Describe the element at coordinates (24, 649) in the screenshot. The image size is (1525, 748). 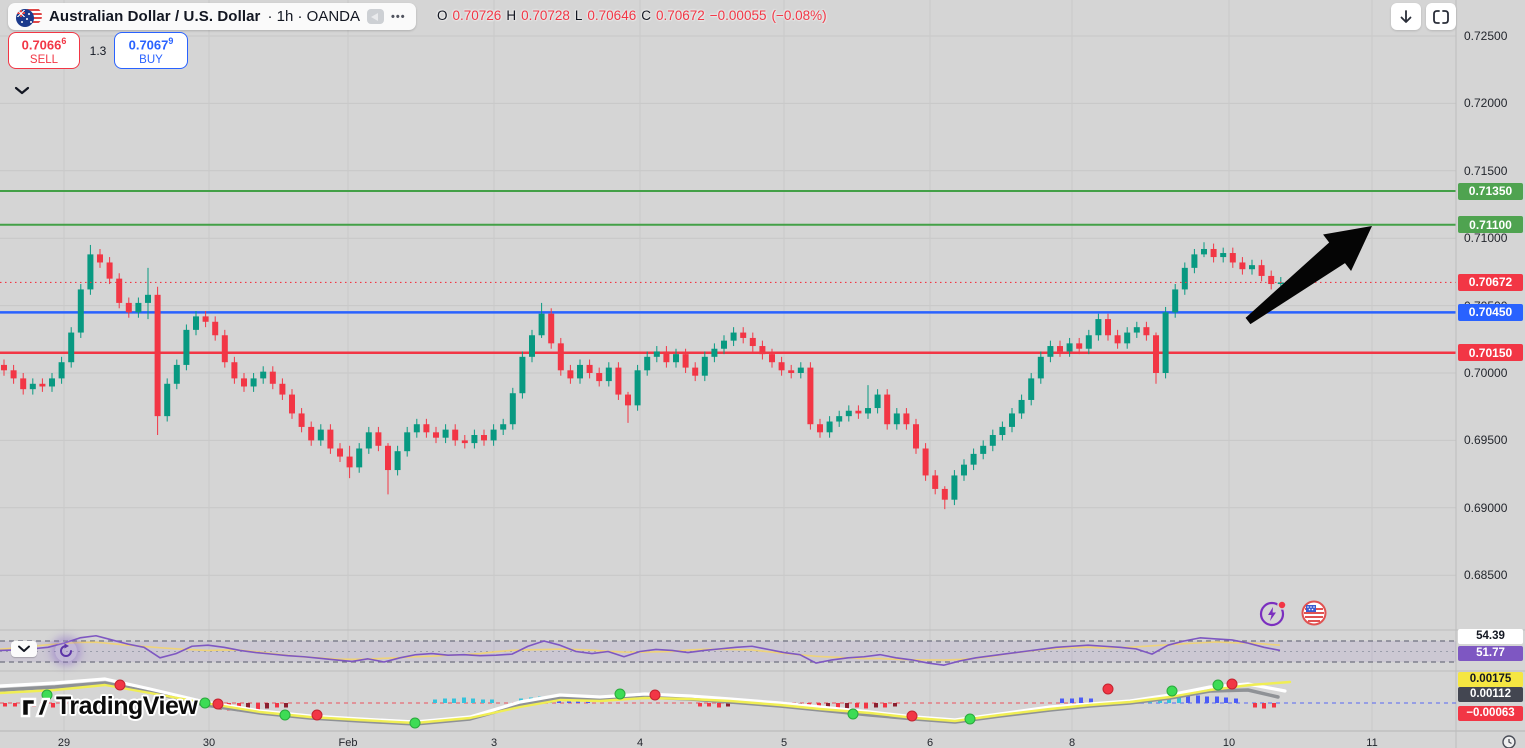
I see `rsi-collapse-button` at that location.